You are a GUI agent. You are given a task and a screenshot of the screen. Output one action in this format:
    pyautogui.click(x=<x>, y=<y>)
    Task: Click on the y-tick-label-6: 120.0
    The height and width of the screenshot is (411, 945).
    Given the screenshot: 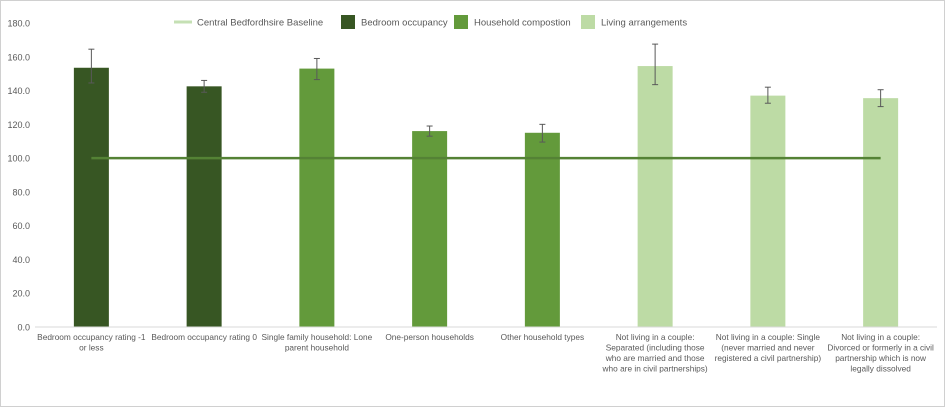 What is the action you would take?
    pyautogui.click(x=18, y=125)
    